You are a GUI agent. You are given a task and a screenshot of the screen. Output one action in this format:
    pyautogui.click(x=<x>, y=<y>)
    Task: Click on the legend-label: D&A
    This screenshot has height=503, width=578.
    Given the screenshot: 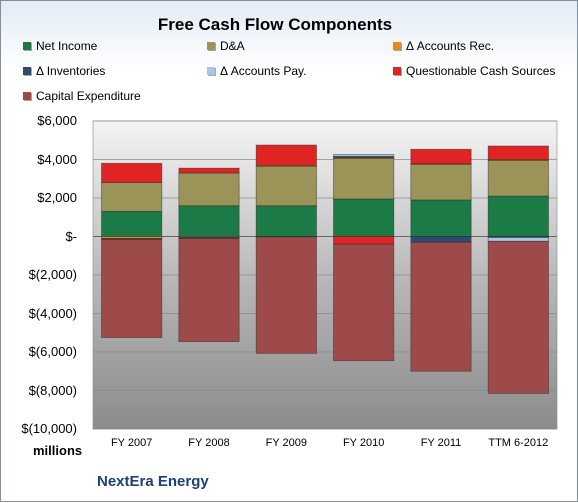 What is the action you would take?
    pyautogui.click(x=232, y=46)
    